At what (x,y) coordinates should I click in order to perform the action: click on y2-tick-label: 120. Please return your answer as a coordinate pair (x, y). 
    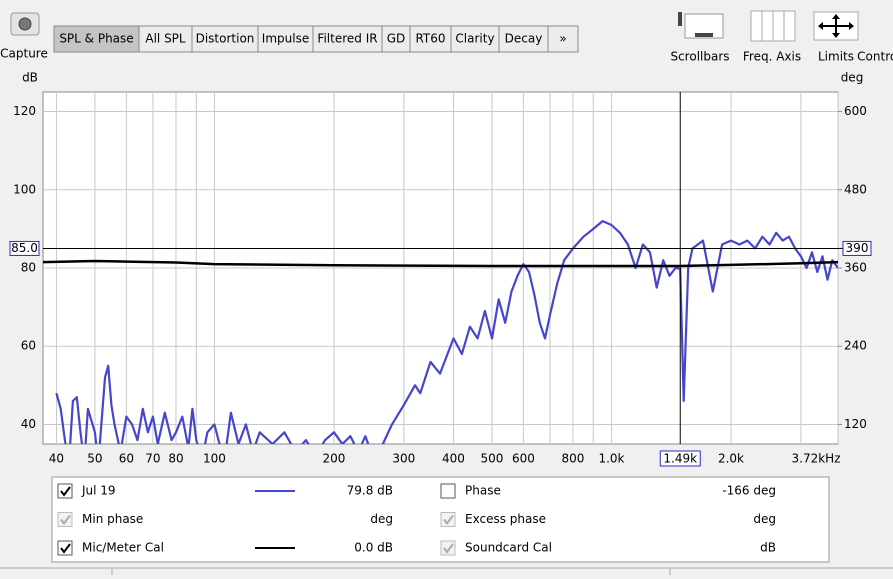
    Looking at the image, I should click on (855, 424).